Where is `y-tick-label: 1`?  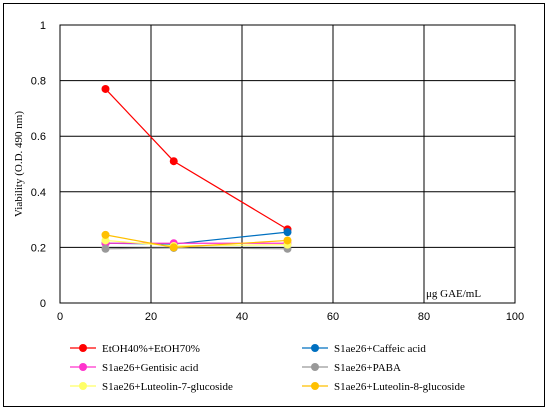
y-tick-label: 1 is located at coordinates (43, 26).